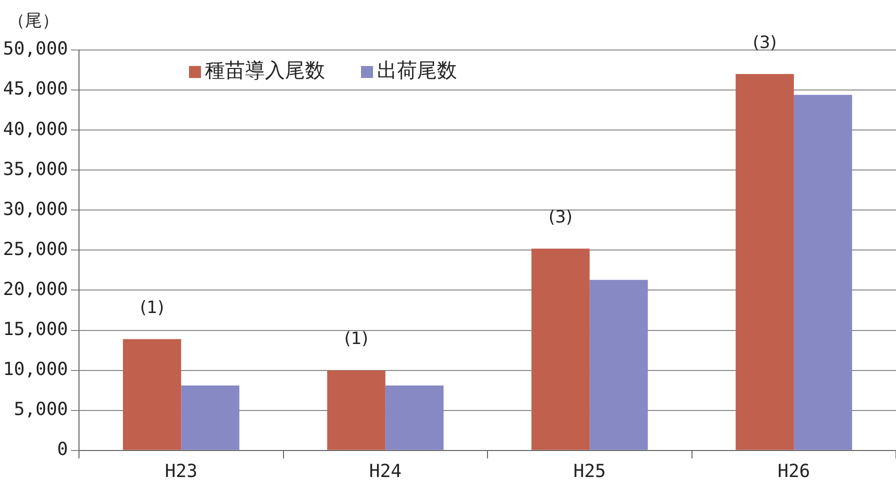 This screenshot has height=492, width=896. Describe the element at coordinates (181, 471) in the screenshot. I see `x-tick-label: H23` at that location.